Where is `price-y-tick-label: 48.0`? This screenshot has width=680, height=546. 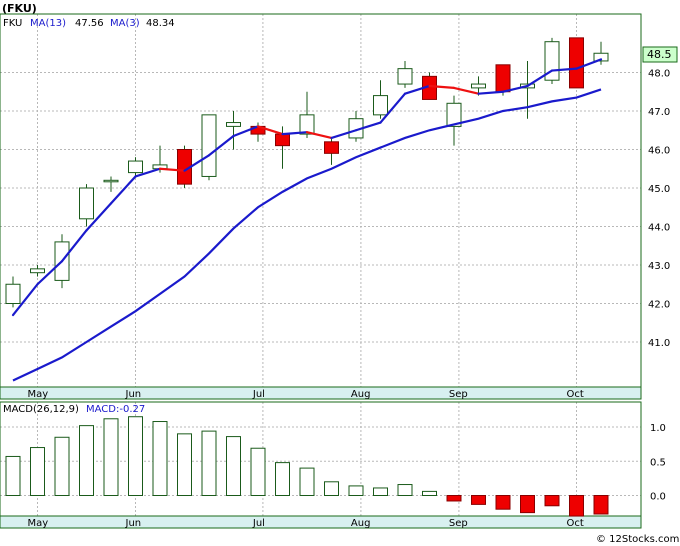 price-y-tick-label: 48.0 is located at coordinates (659, 74).